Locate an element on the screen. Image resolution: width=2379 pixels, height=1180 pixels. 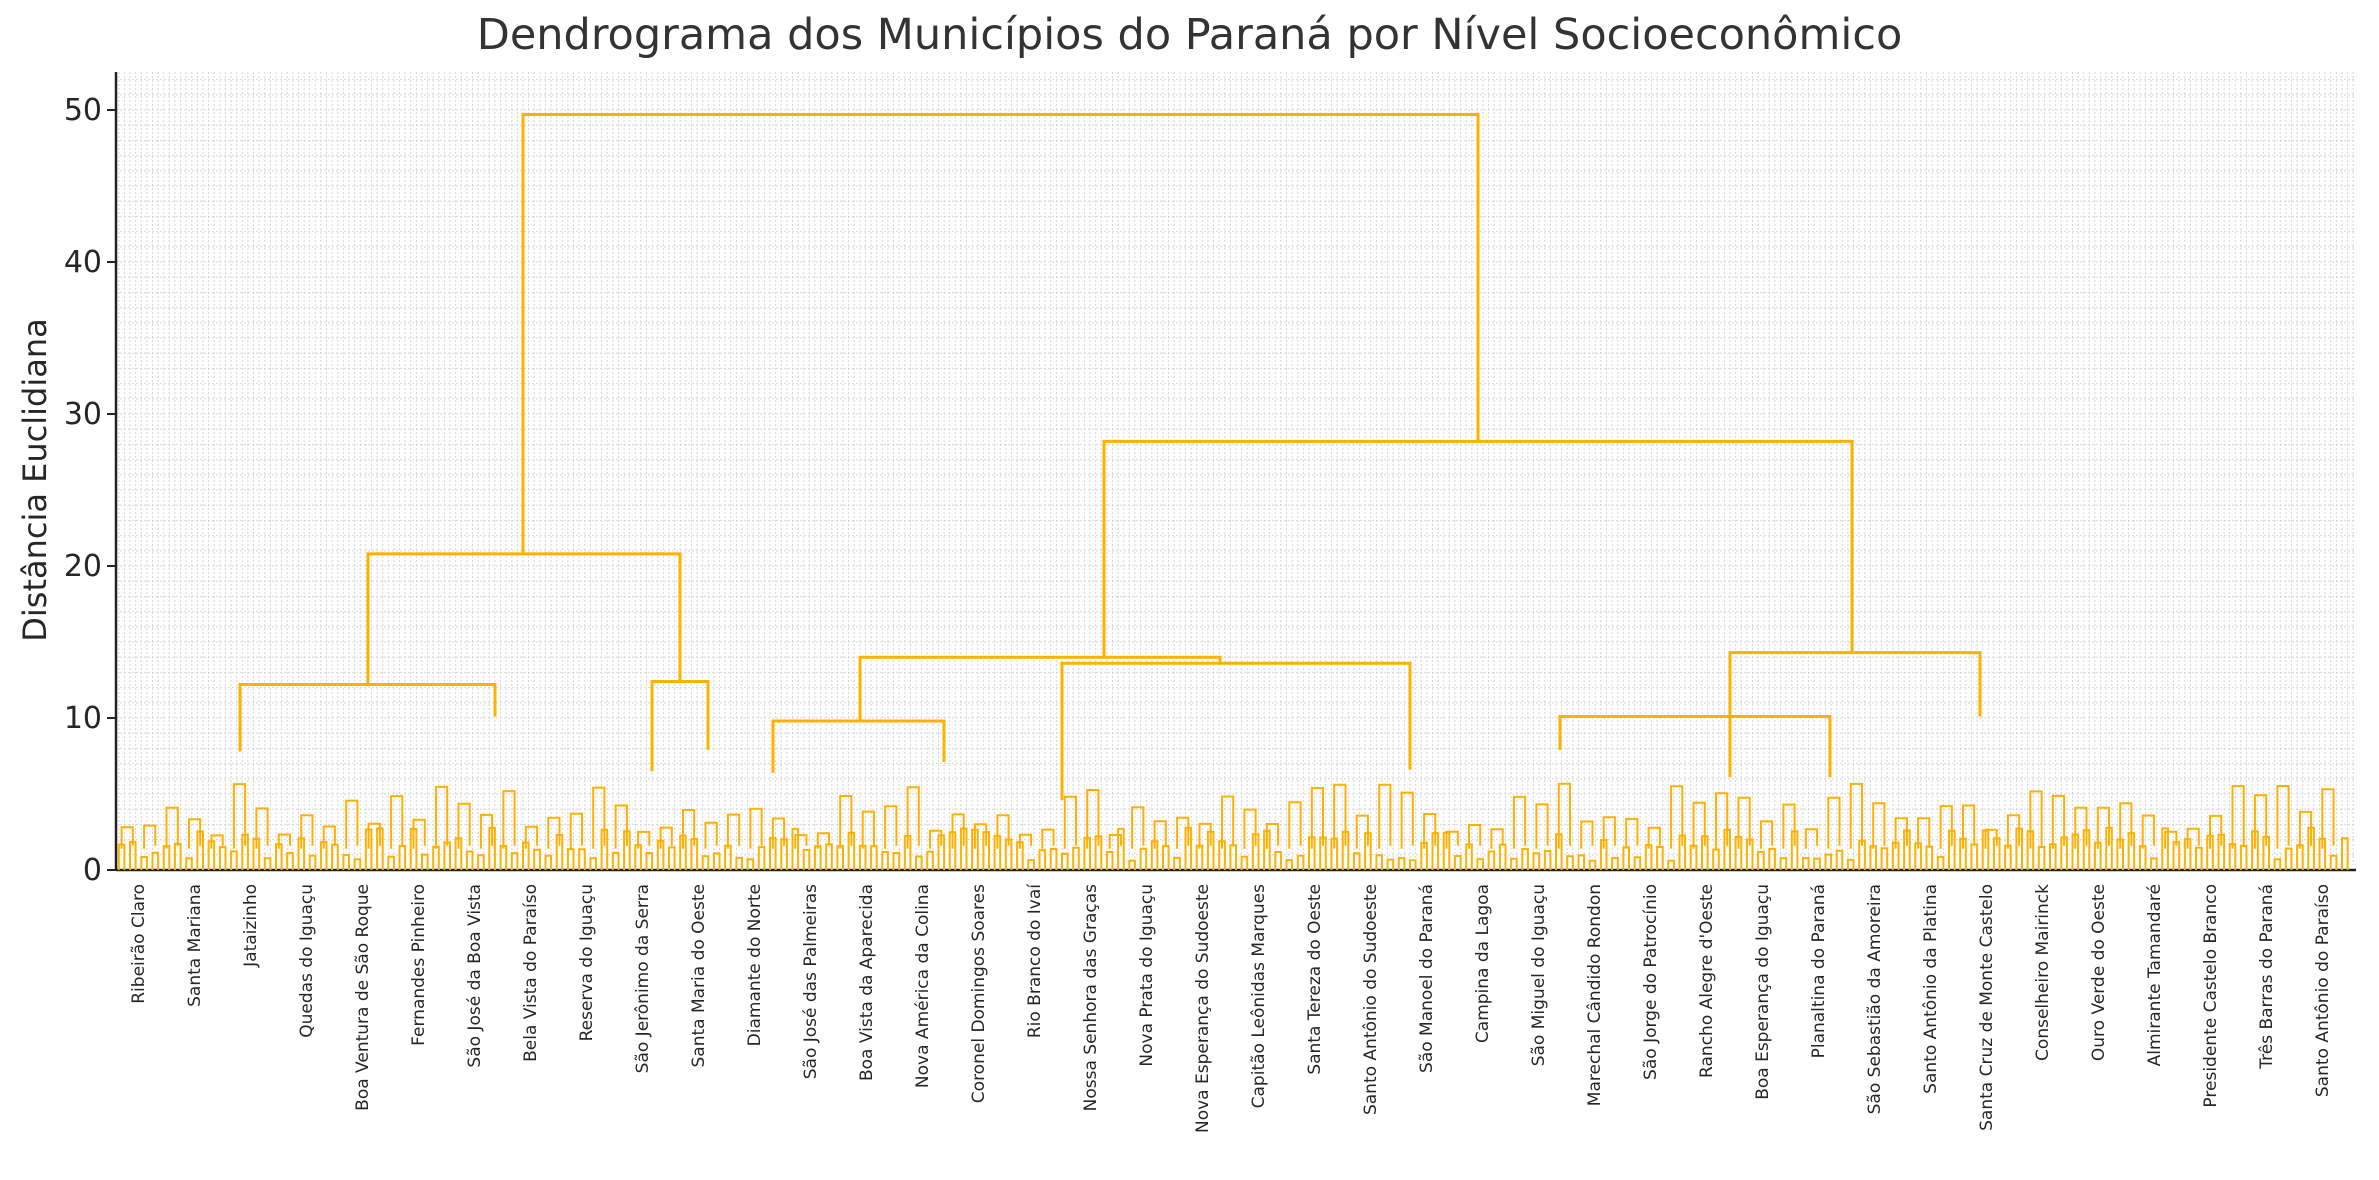
leaf-label: São Jerônimo da Serra is located at coordinates (643, 978).